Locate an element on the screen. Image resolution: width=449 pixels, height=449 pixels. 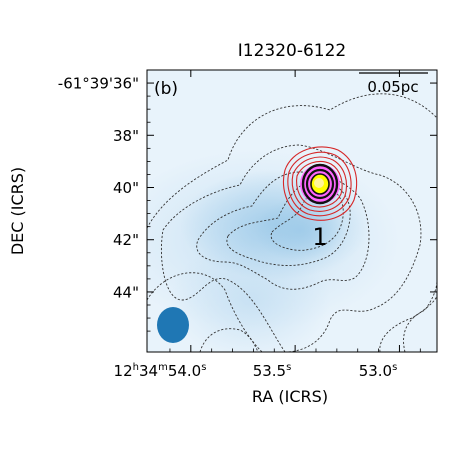
black-contours is located at coordinates (320, 184).